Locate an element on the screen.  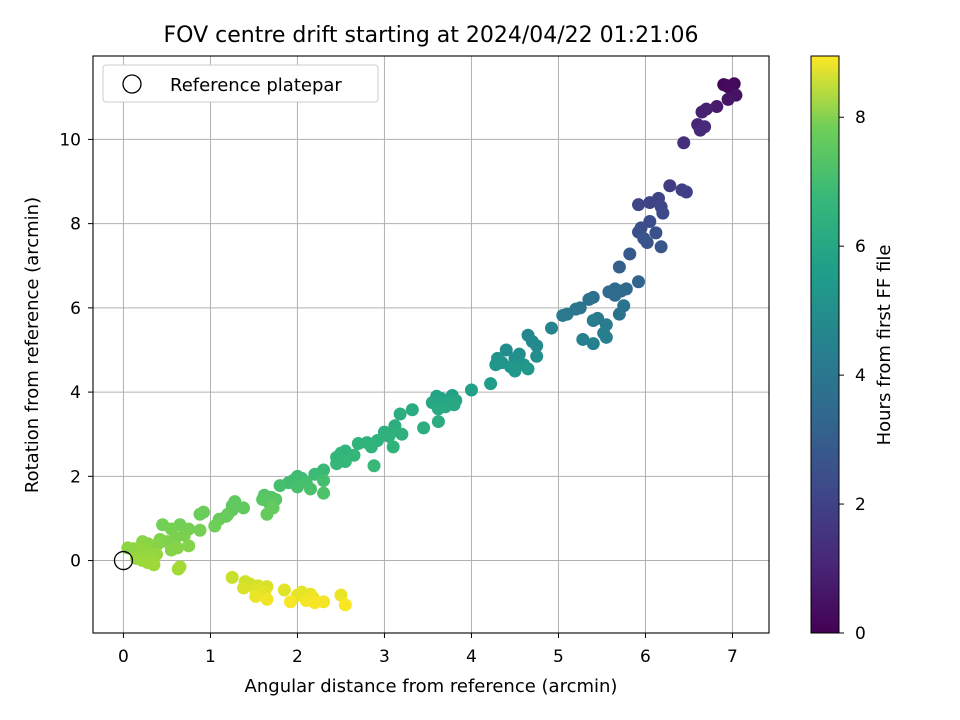
colorbar-tick-label: 8 is located at coordinates (860, 118).